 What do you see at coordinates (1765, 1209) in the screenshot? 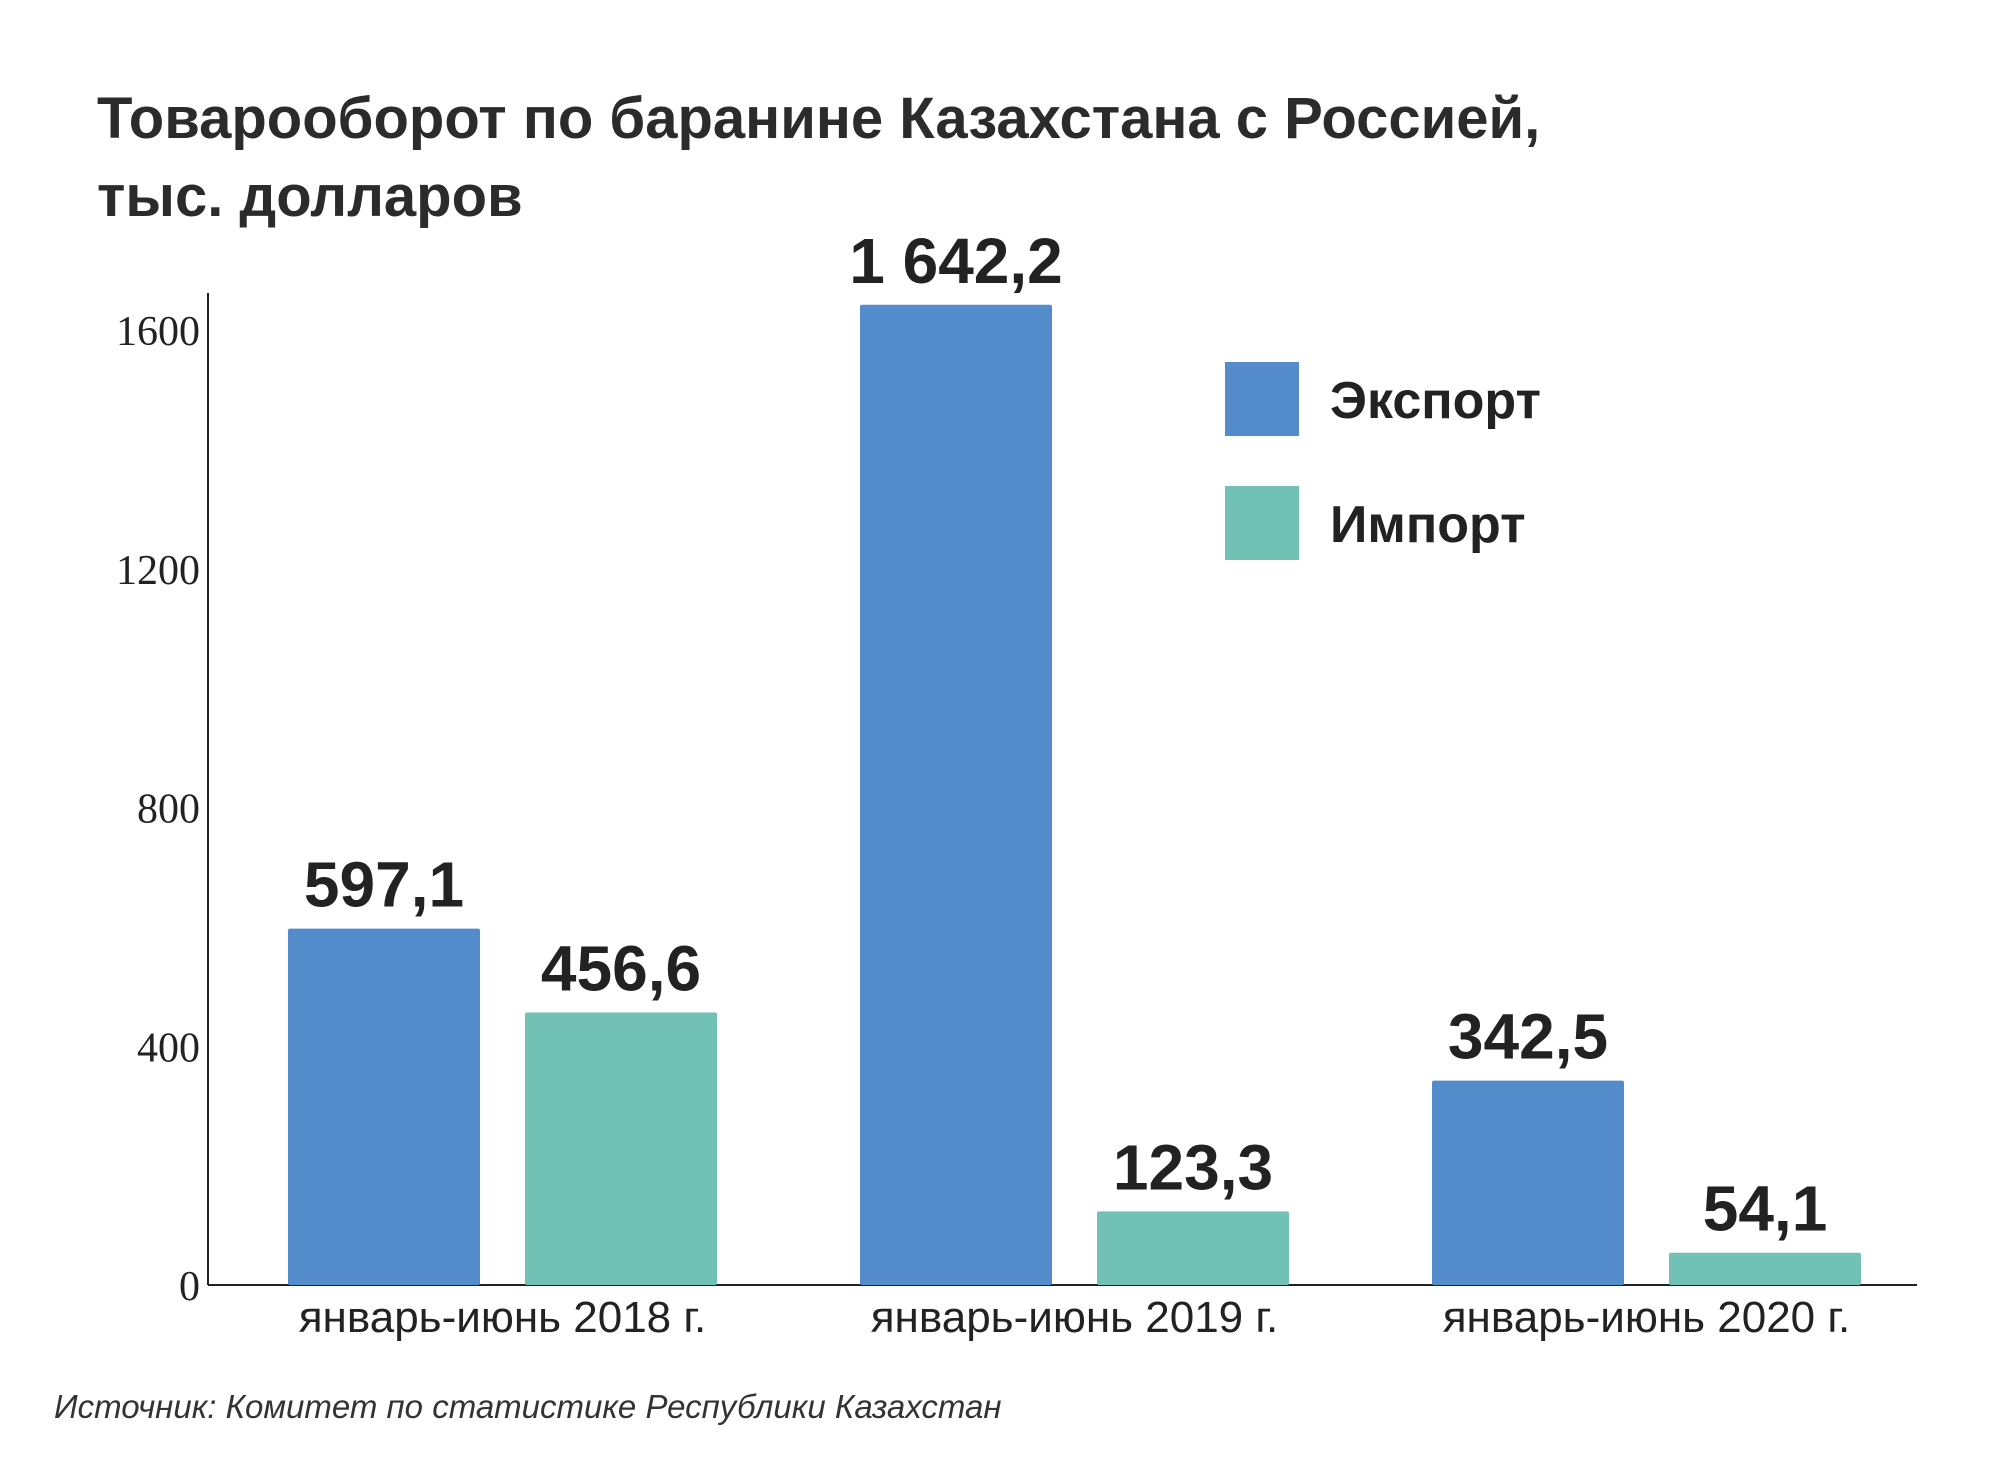
I see `value-label-import-3: 54,1` at bounding box center [1765, 1209].